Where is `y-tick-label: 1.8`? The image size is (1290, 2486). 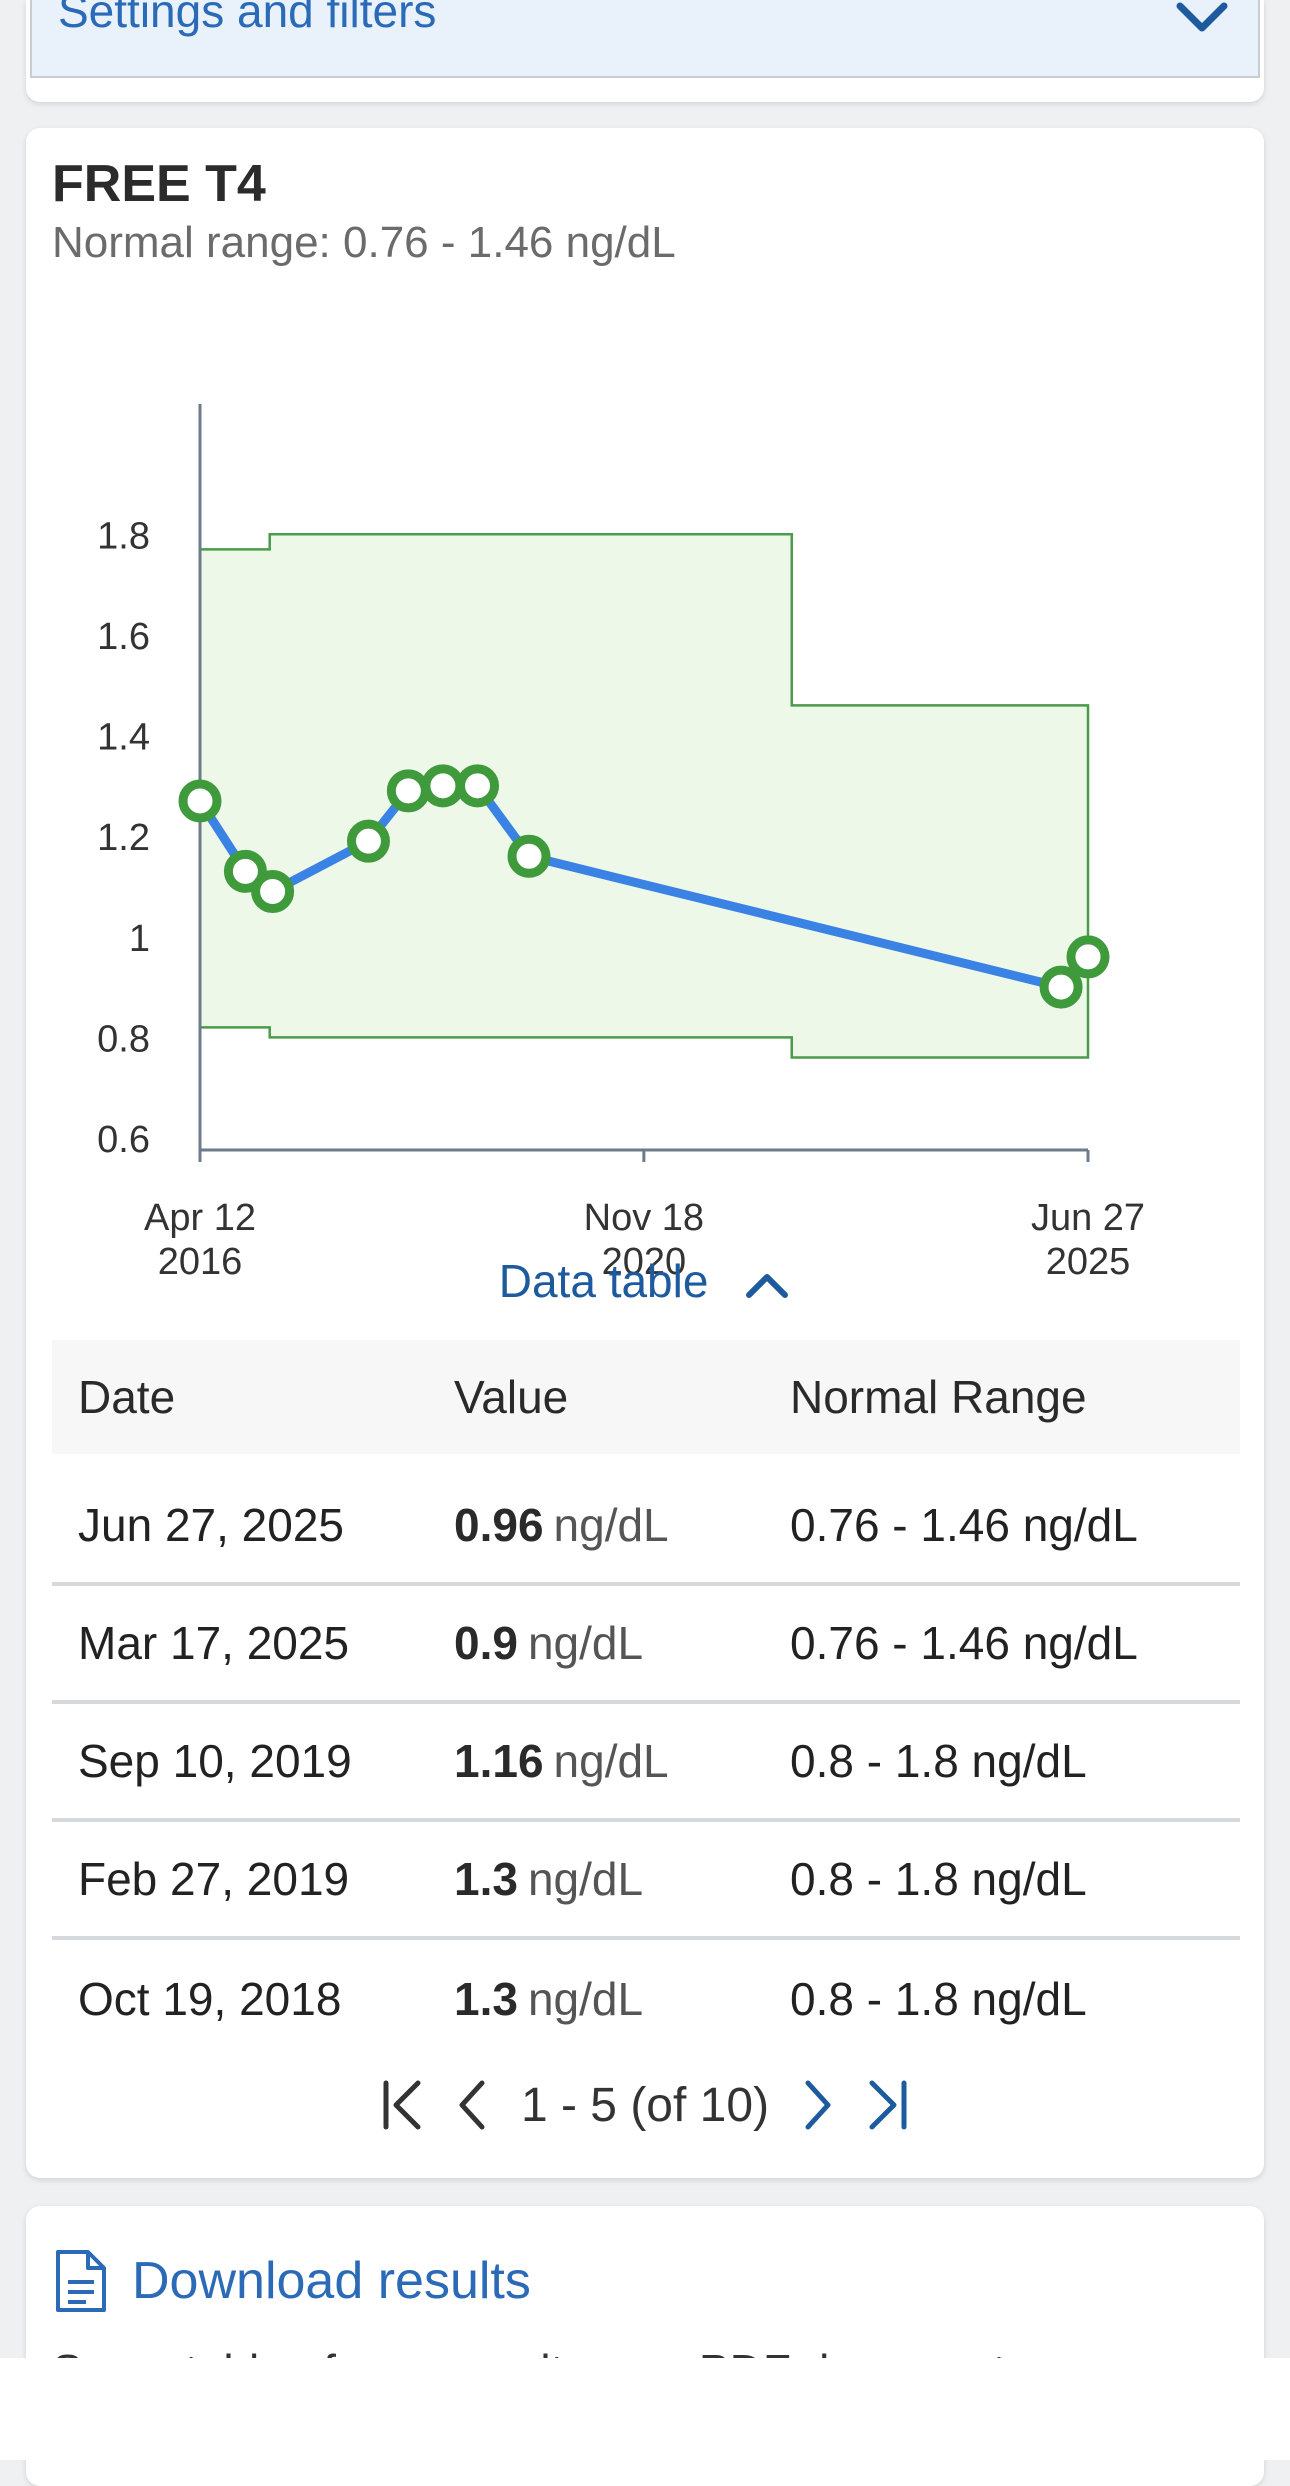
y-tick-label: 1.8 is located at coordinates (123, 536).